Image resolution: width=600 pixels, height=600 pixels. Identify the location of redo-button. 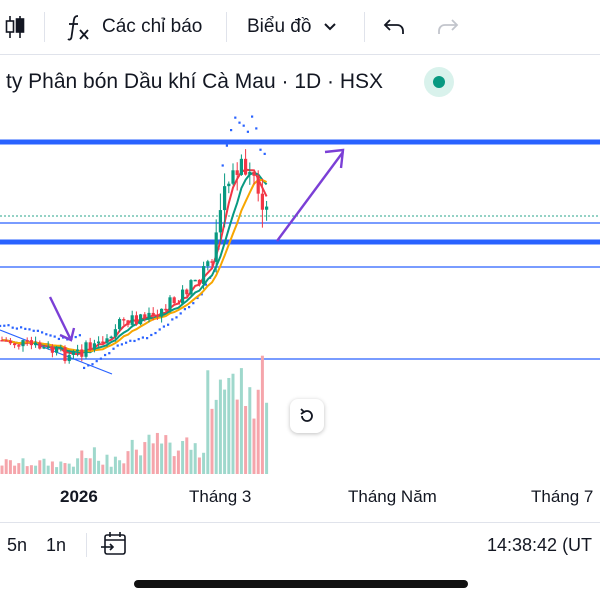
(448, 27).